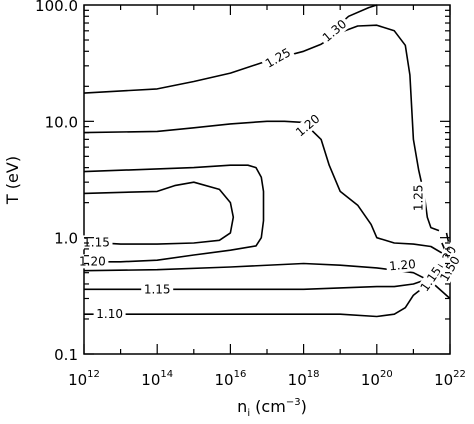 The width and height of the screenshot is (474, 424). What do you see at coordinates (84, 379) in the screenshot?
I see `x-tick-label: 1012` at bounding box center [84, 379].